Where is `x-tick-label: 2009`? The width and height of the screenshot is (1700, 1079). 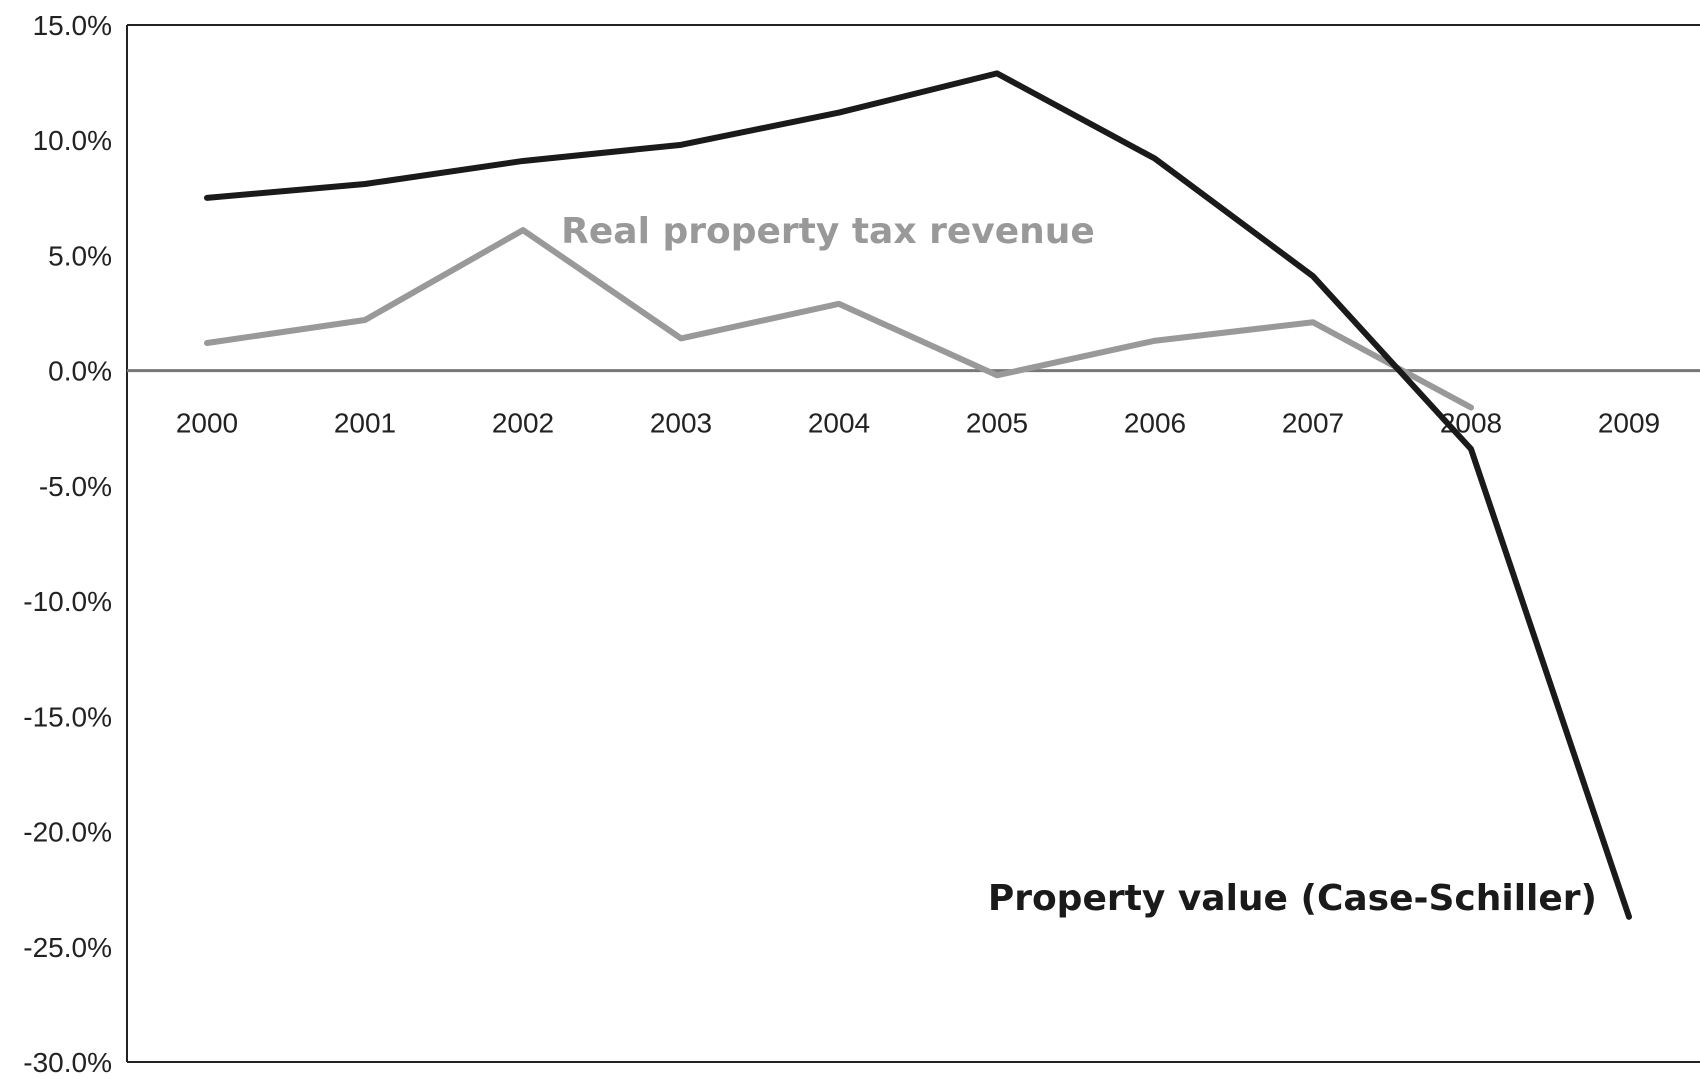 x-tick-label: 2009 is located at coordinates (1629, 423).